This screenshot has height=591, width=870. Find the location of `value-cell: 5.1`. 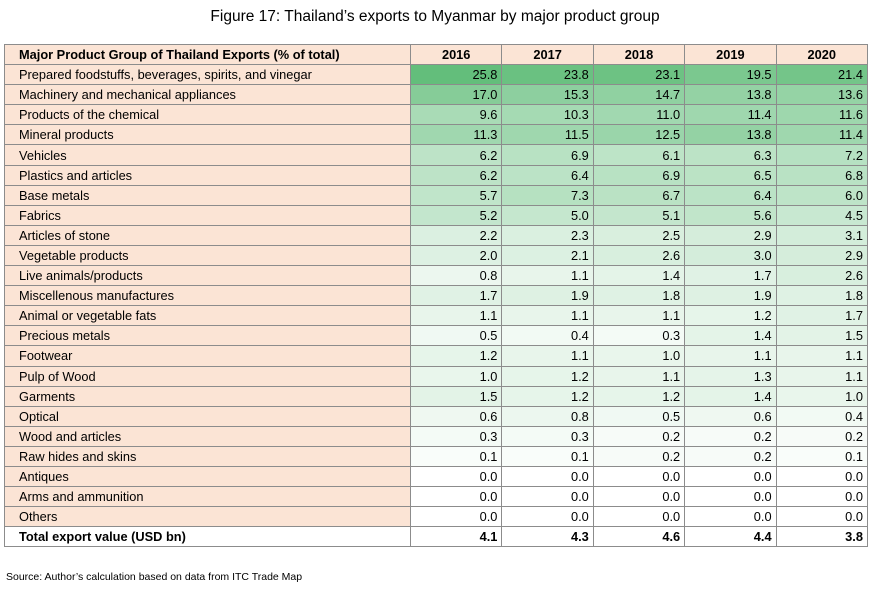

value-cell: 5.1 is located at coordinates (639, 215).